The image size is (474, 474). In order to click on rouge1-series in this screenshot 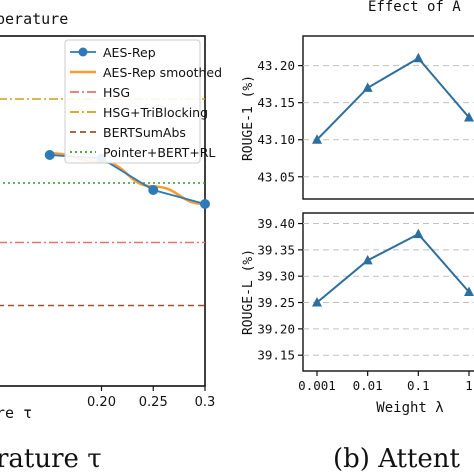, I will do `click(393, 98)`.